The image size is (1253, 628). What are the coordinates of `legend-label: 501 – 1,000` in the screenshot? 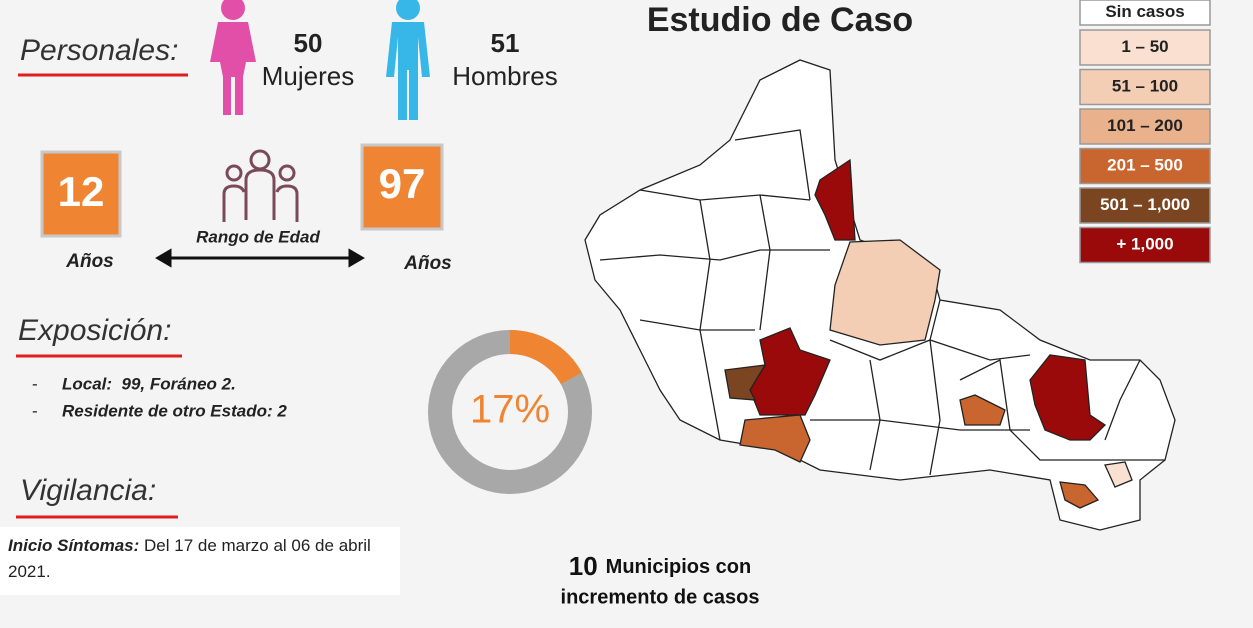 It's located at (1145, 204).